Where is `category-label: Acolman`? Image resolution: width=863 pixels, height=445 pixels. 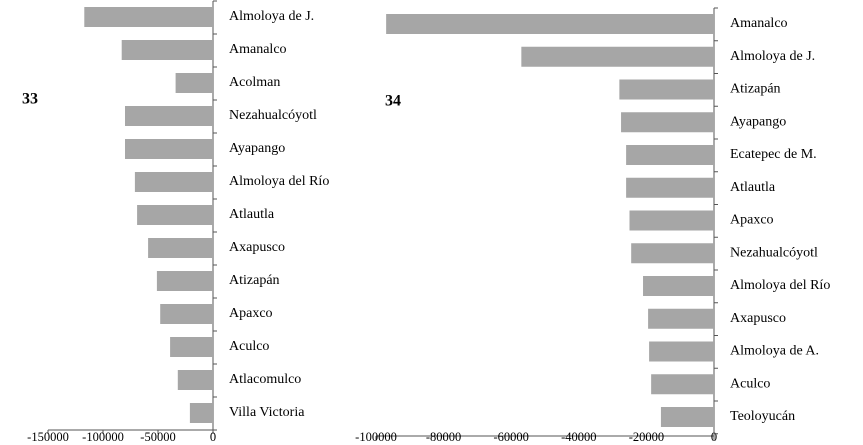
category-label: Acolman is located at coordinates (254, 82).